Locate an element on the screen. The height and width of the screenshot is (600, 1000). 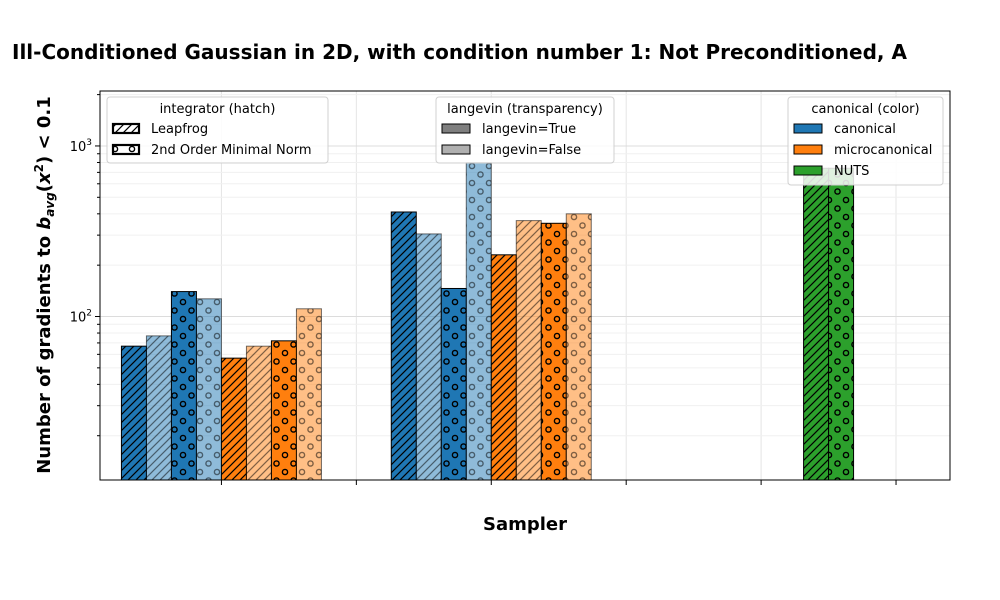
legend-title: canonical (color) is located at coordinates (865, 109).